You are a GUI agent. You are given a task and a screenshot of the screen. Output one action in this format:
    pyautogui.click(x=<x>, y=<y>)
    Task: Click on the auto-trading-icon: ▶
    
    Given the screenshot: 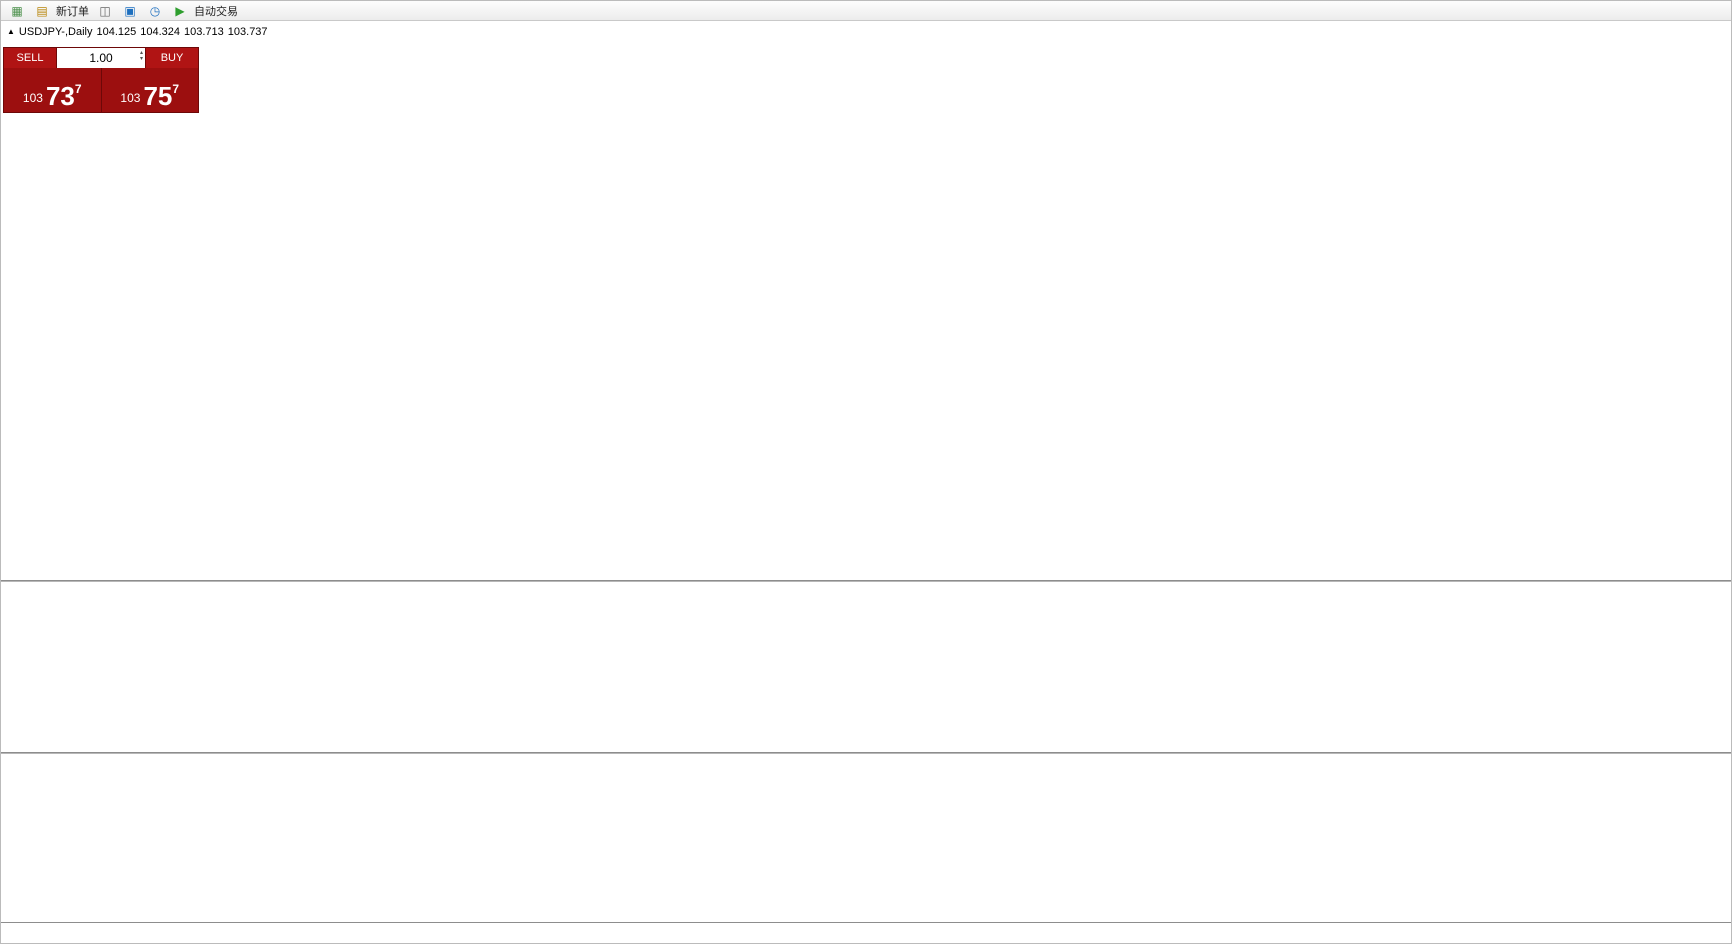 What is the action you would take?
    pyautogui.click(x=180, y=10)
    